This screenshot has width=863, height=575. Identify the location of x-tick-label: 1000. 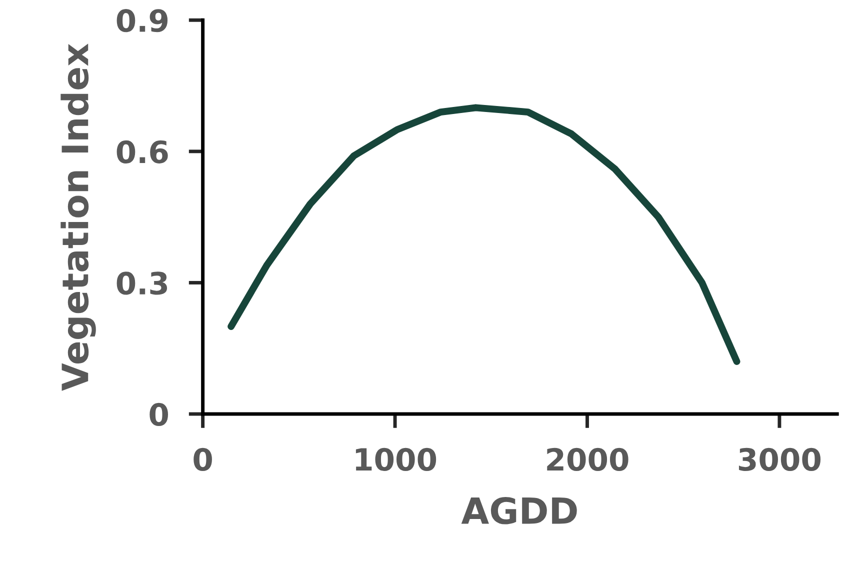
(396, 459).